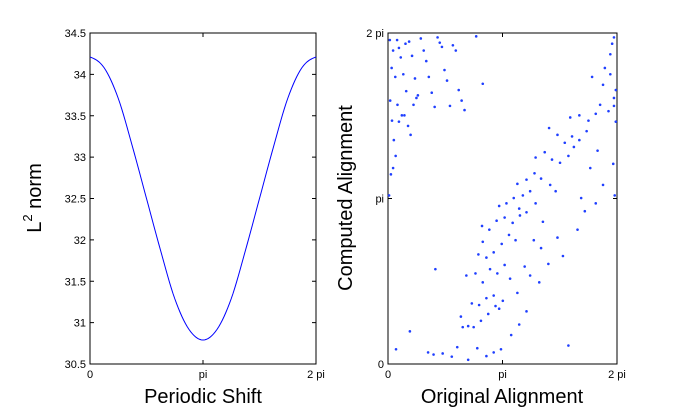  I want to click on line-chart-x-tick-label: pi, so click(203, 375).